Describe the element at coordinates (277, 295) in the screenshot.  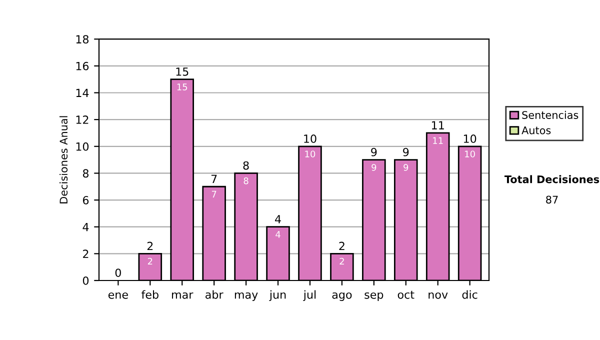
I see `x-tick-label: jun` at that location.